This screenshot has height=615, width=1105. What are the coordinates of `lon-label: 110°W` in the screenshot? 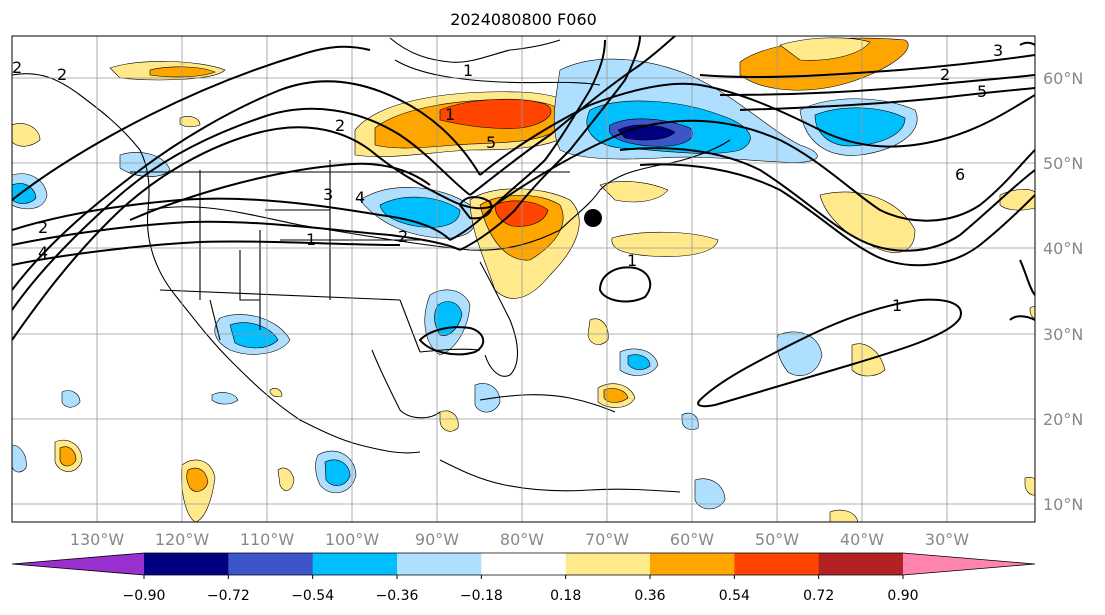 It's located at (267, 539).